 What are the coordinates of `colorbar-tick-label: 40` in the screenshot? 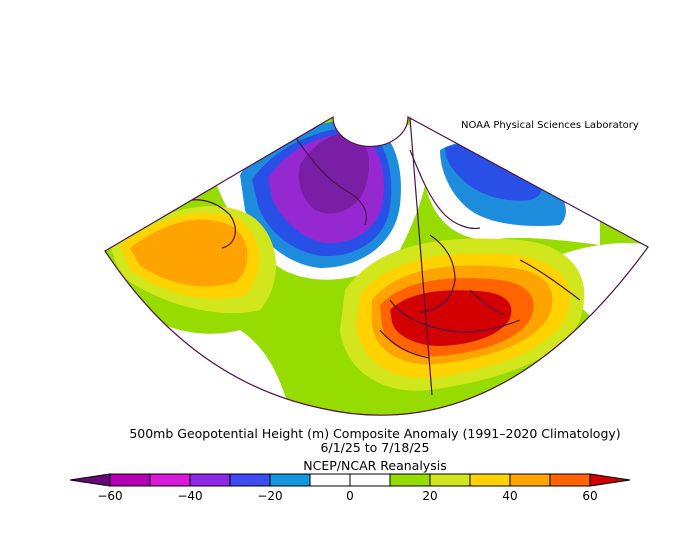 It's located at (509, 496).